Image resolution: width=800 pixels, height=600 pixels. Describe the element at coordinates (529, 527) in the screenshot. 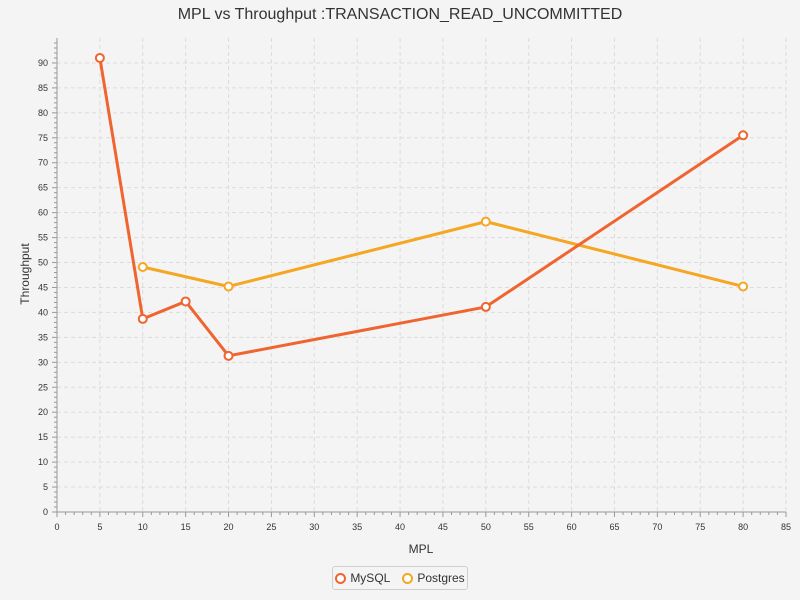

I see `x-tick-label: 55` at that location.